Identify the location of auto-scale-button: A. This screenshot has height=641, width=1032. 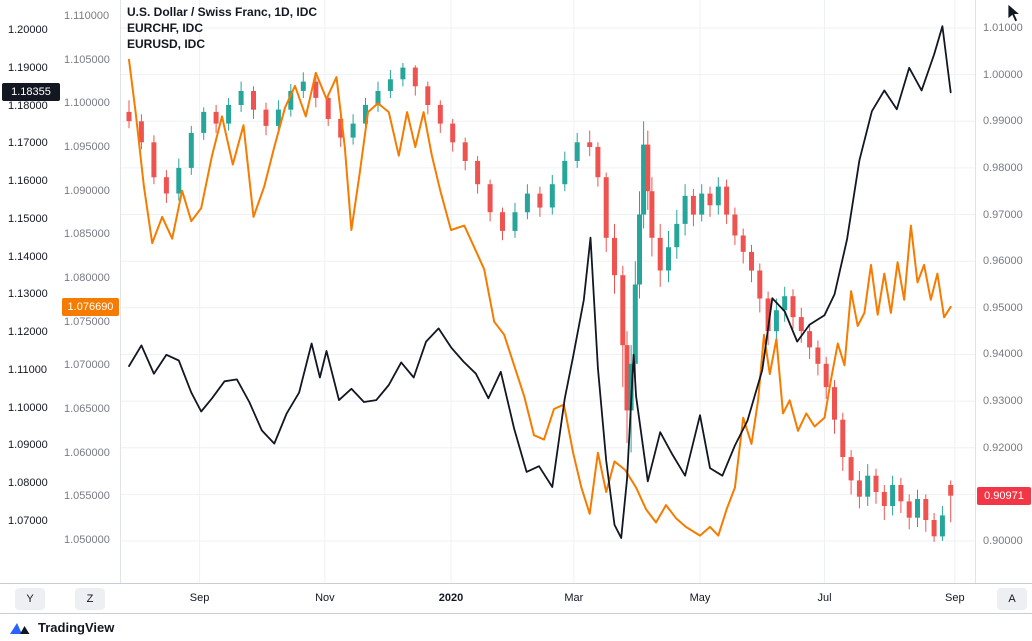
(1012, 599).